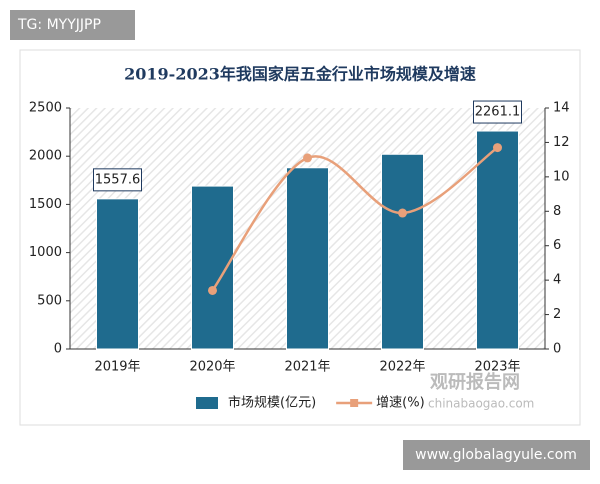  I want to click on value-label: 2261.1, so click(498, 112).